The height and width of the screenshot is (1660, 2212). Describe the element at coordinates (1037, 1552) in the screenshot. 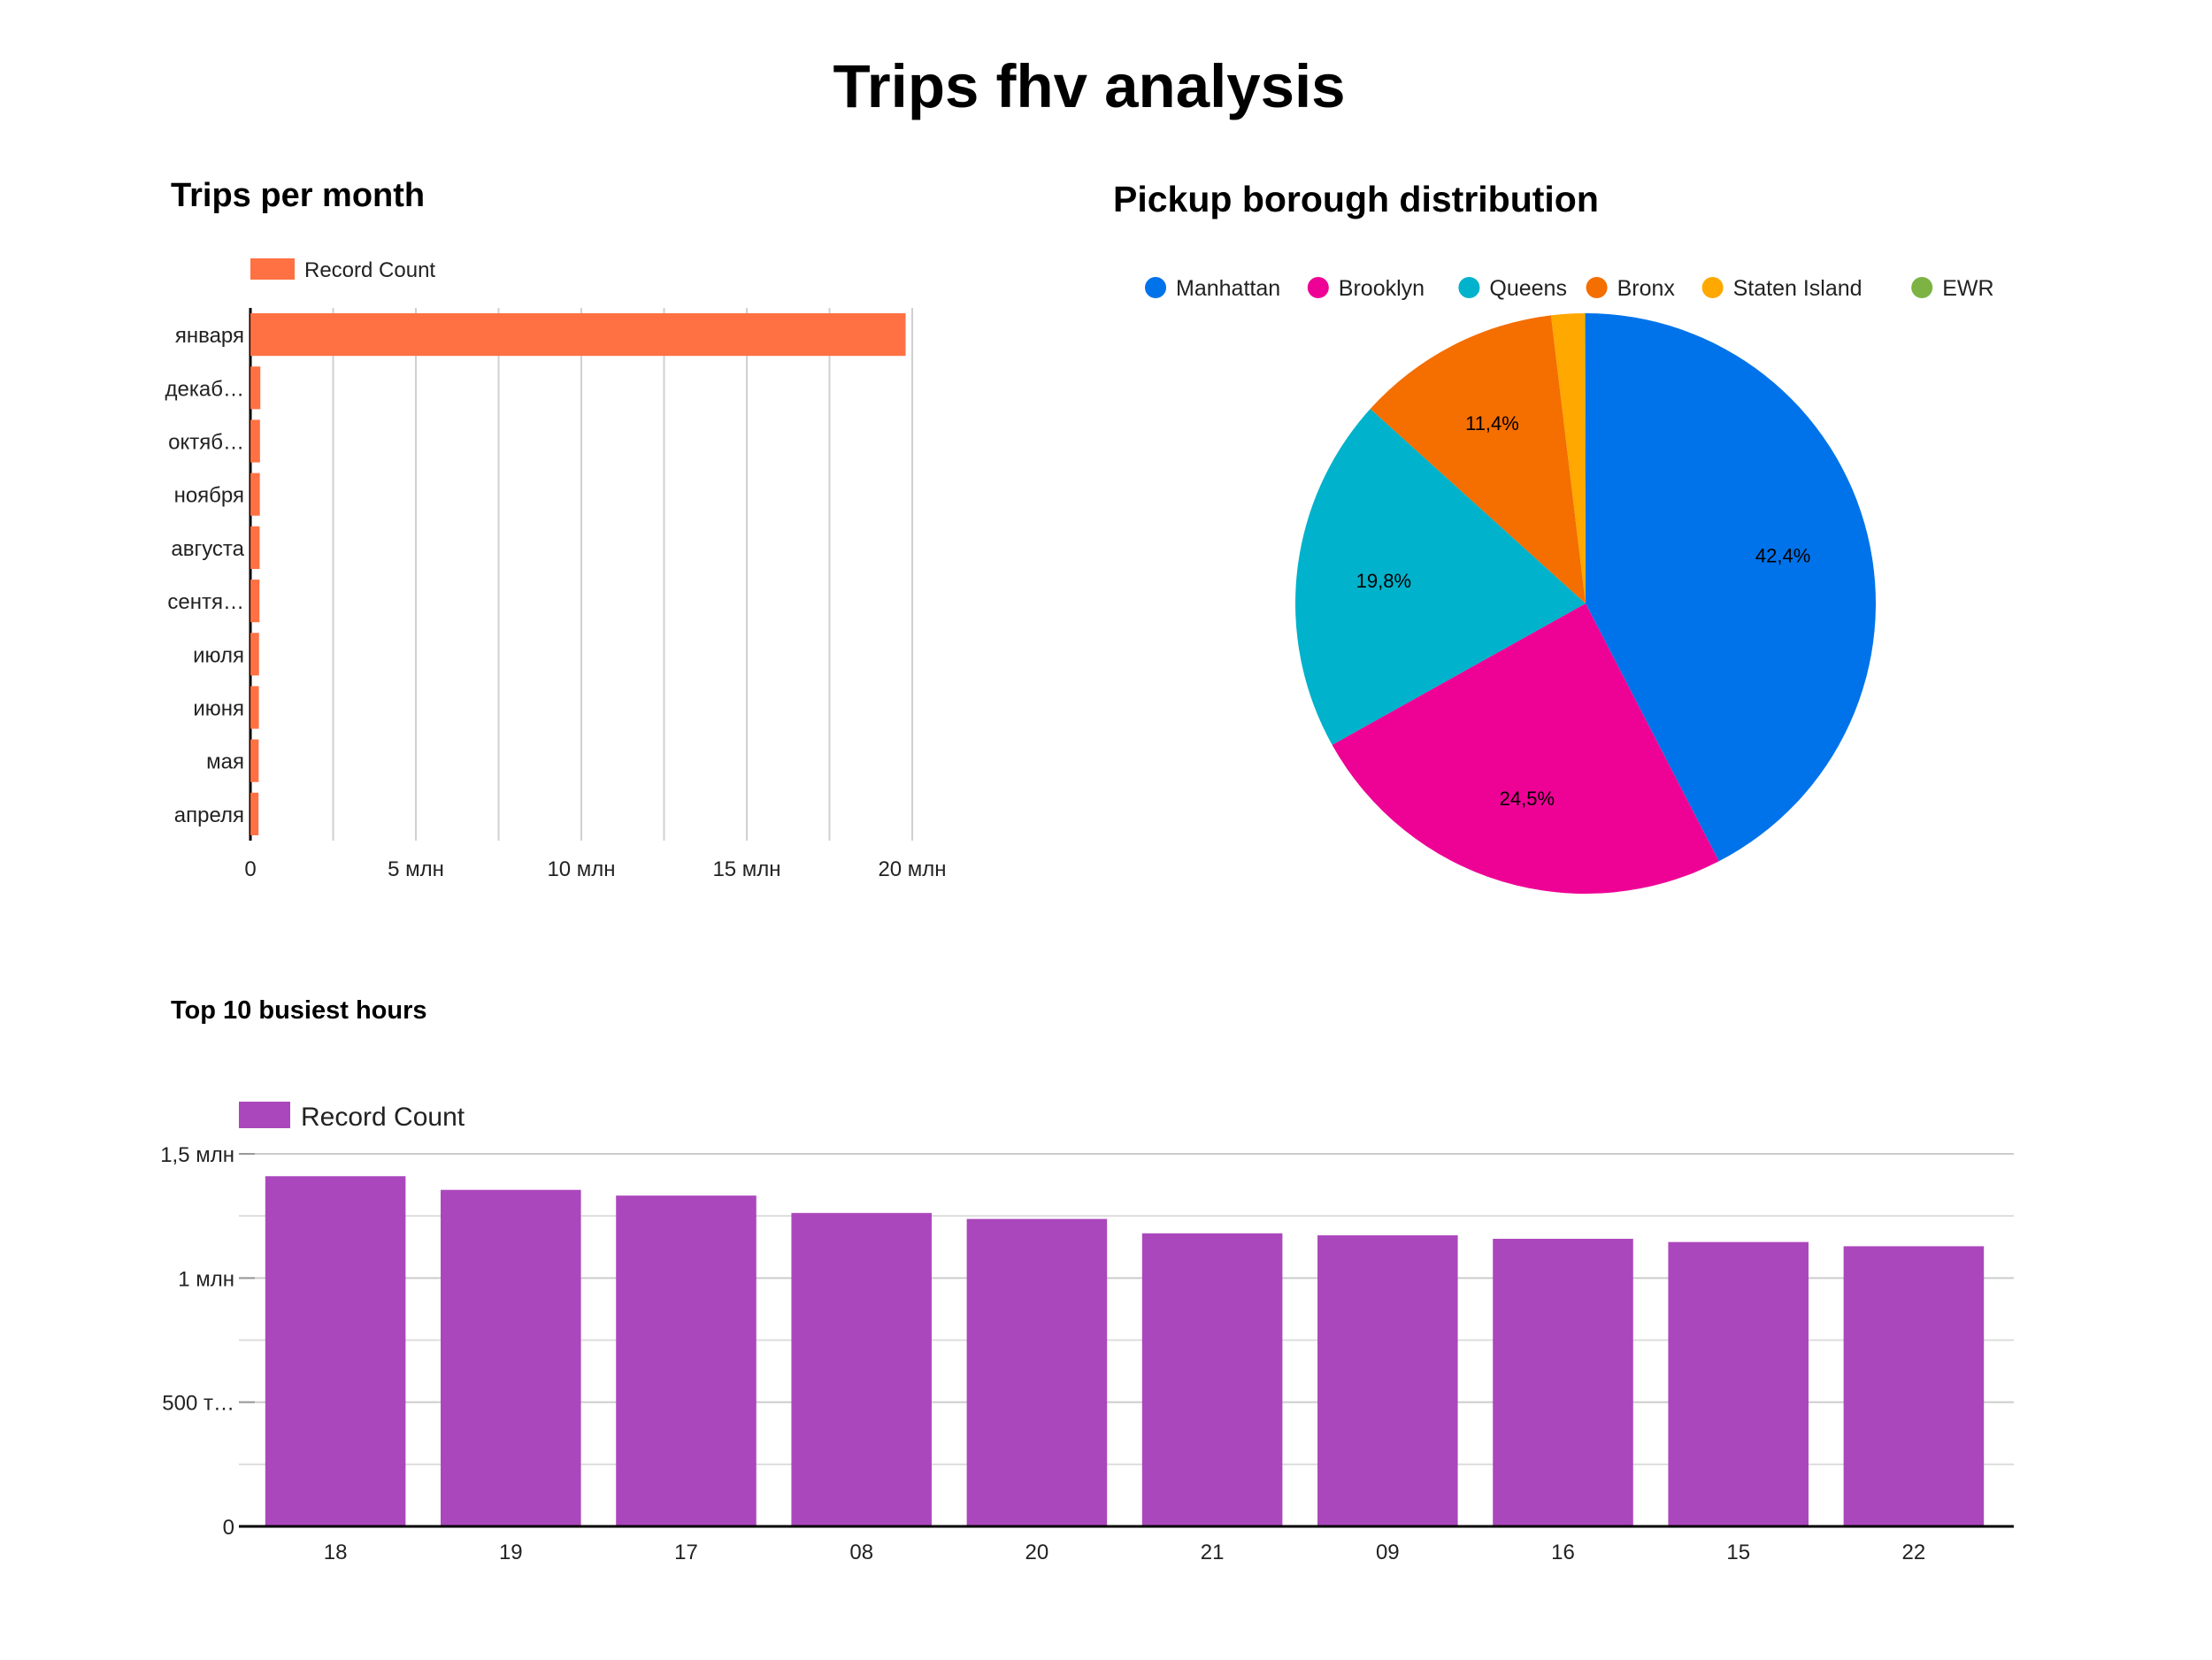

I see `hours-x-tick-label: 20` at that location.